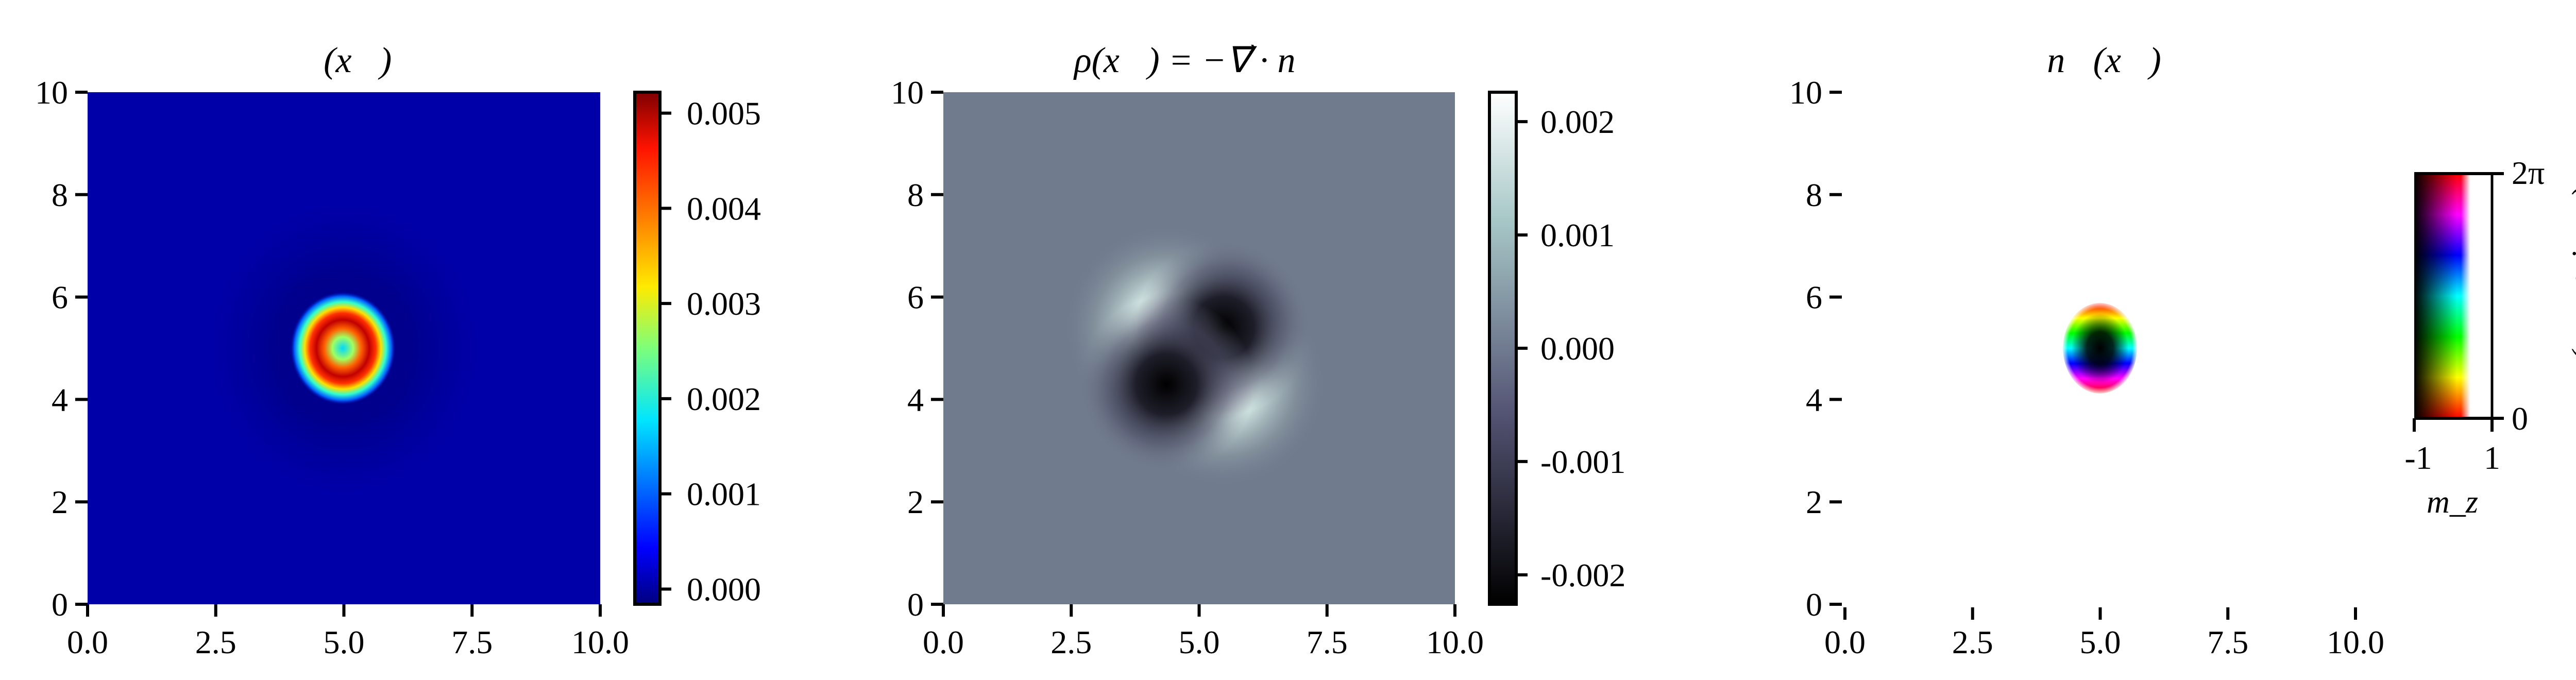  Describe the element at coordinates (2492, 457) in the screenshot. I see `mz-tick-1: 1` at that location.